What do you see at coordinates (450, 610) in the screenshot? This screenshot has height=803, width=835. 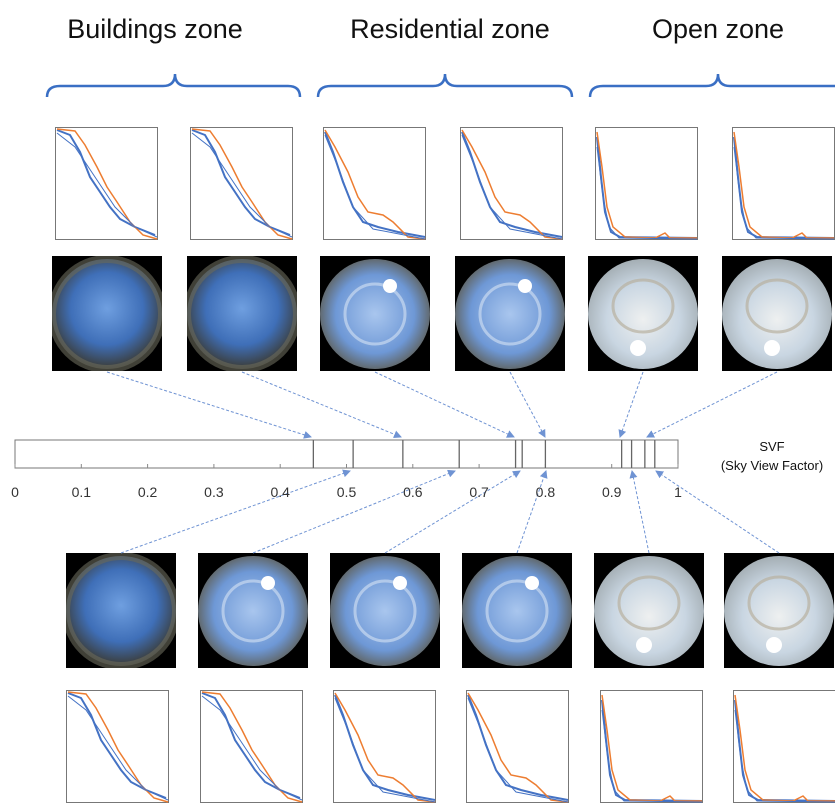 I see `bottom-fisheye-images` at bounding box center [450, 610].